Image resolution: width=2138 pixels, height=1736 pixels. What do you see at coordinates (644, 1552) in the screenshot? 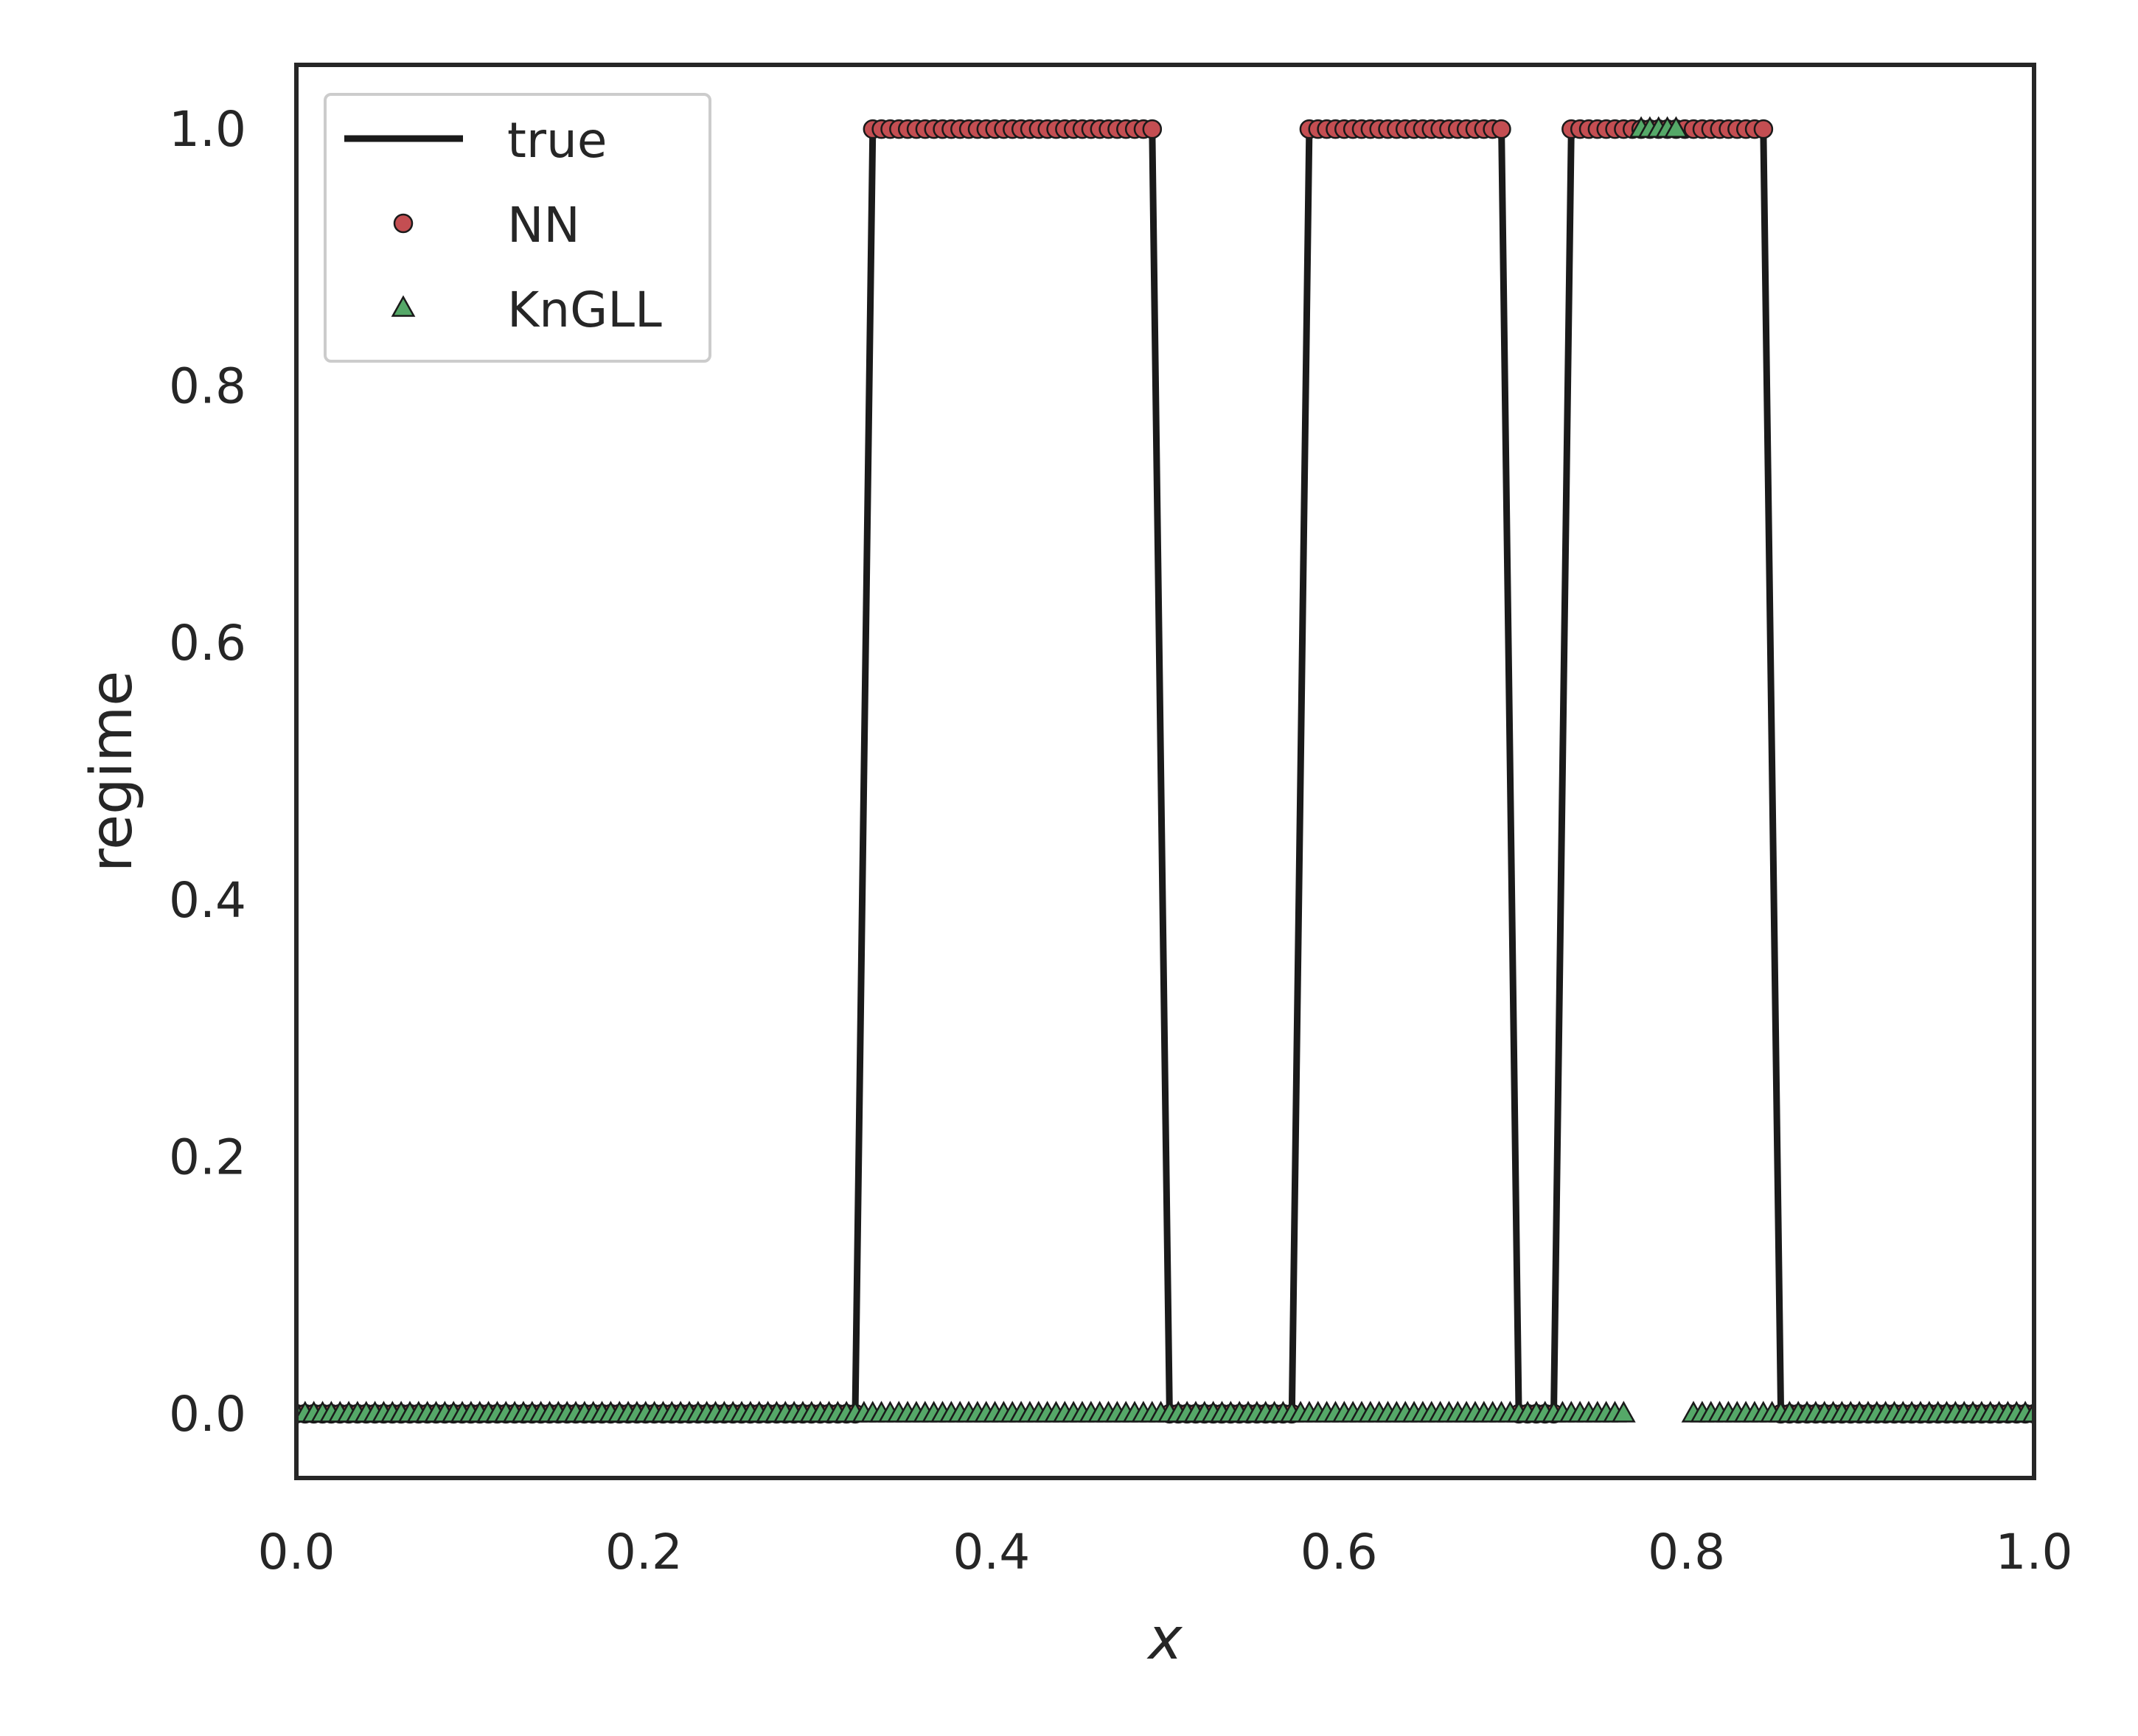
I see `x-tick-label: 0.2` at bounding box center [644, 1552].